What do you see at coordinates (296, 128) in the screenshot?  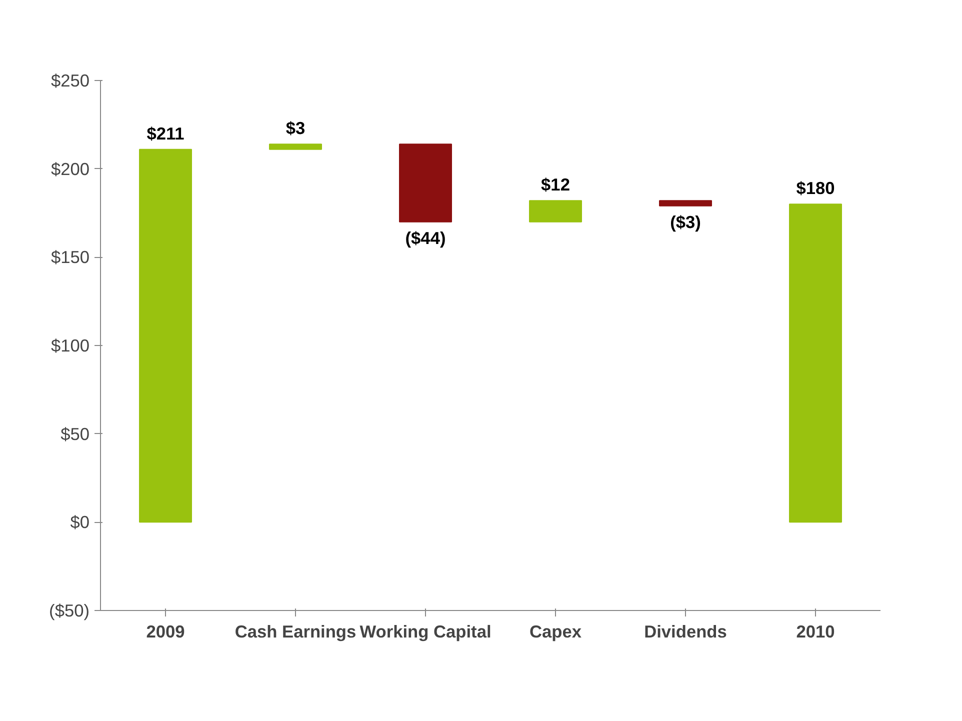 I see `data-label: $3` at bounding box center [296, 128].